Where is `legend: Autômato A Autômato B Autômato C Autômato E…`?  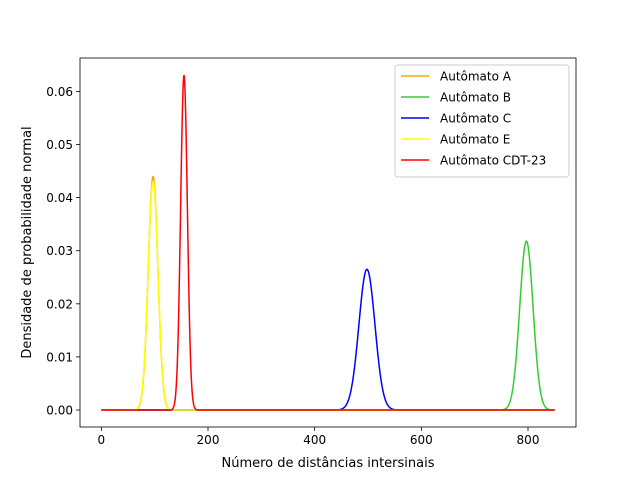 legend: Autômato A Autômato B Autômato C Autômato E… is located at coordinates (482, 121).